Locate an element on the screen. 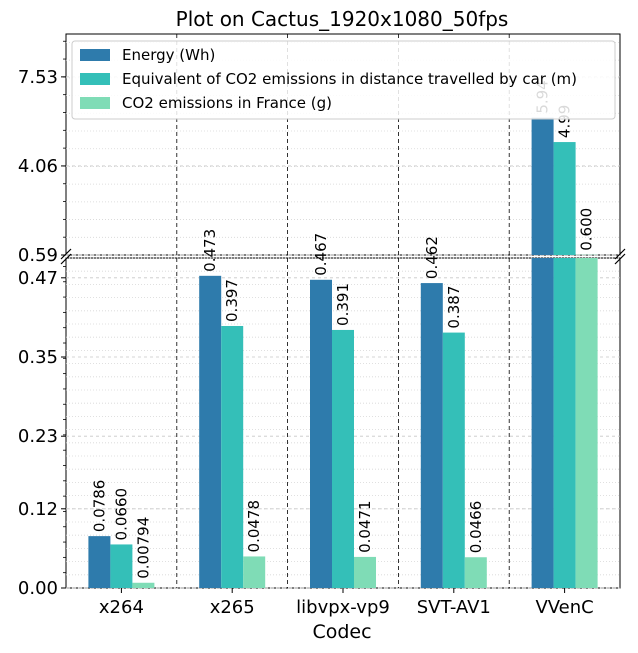 The image size is (638, 653). y-tick-label: 0.23 is located at coordinates (38, 436).